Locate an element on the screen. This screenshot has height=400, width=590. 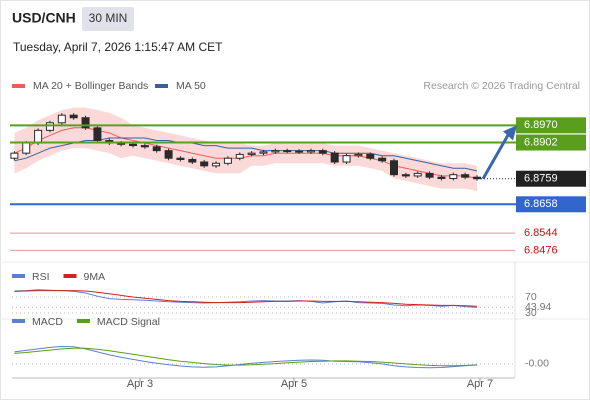
legend-label: MACD Signal is located at coordinates (128, 322).